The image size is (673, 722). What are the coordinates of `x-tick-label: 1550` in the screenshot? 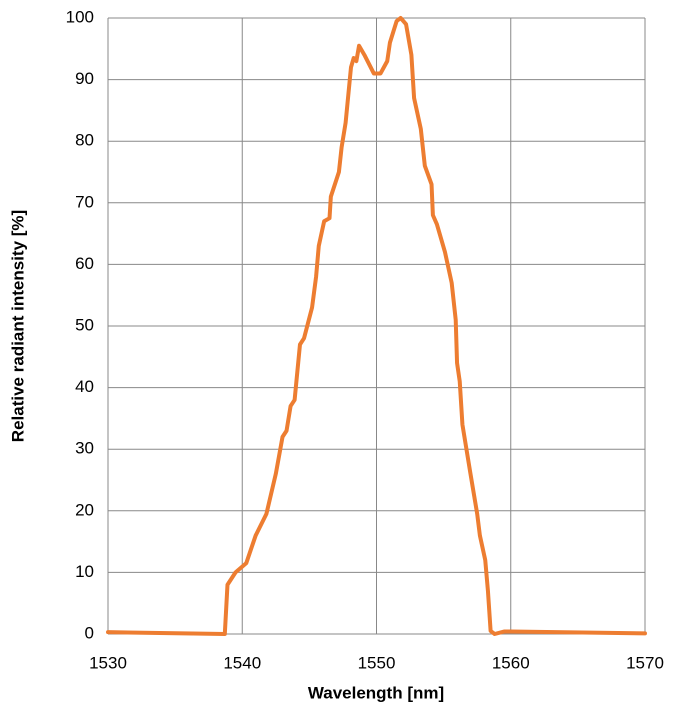 It's located at (377, 662).